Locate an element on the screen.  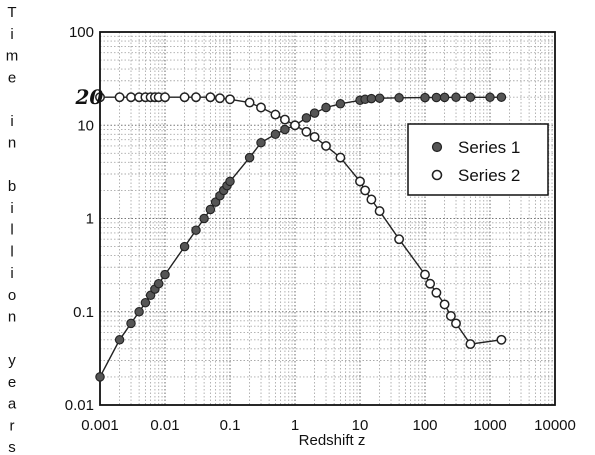
legend-label-series-1: Series 1 is located at coordinates (489, 147).